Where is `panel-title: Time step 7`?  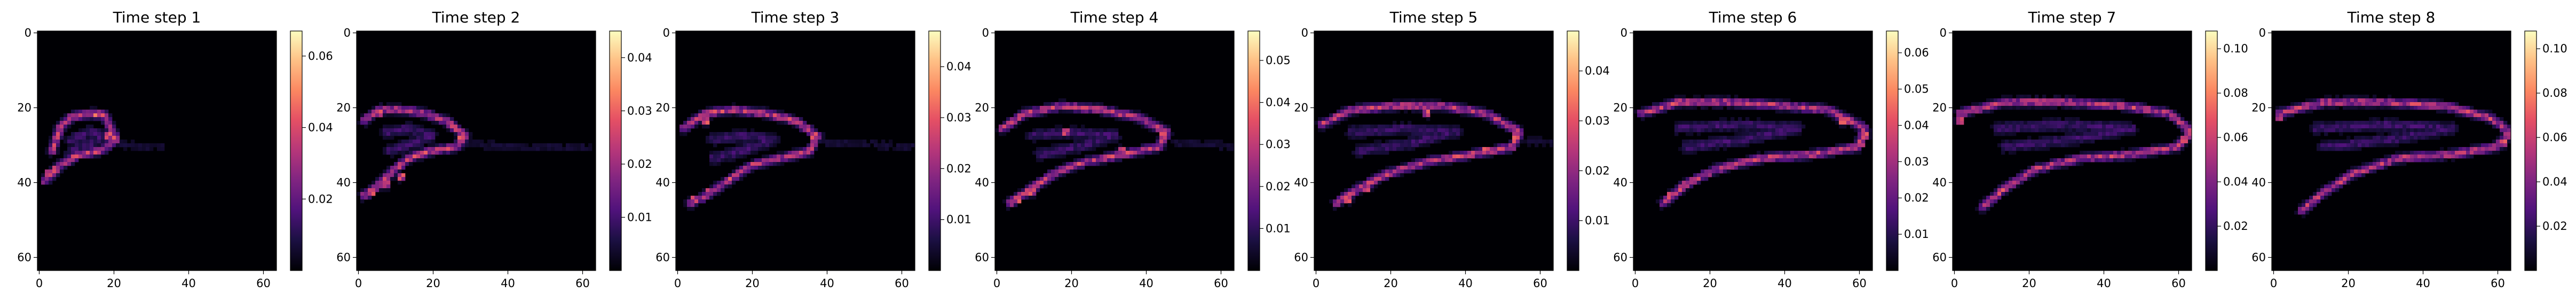
panel-title: Time step 7 is located at coordinates (2072, 17).